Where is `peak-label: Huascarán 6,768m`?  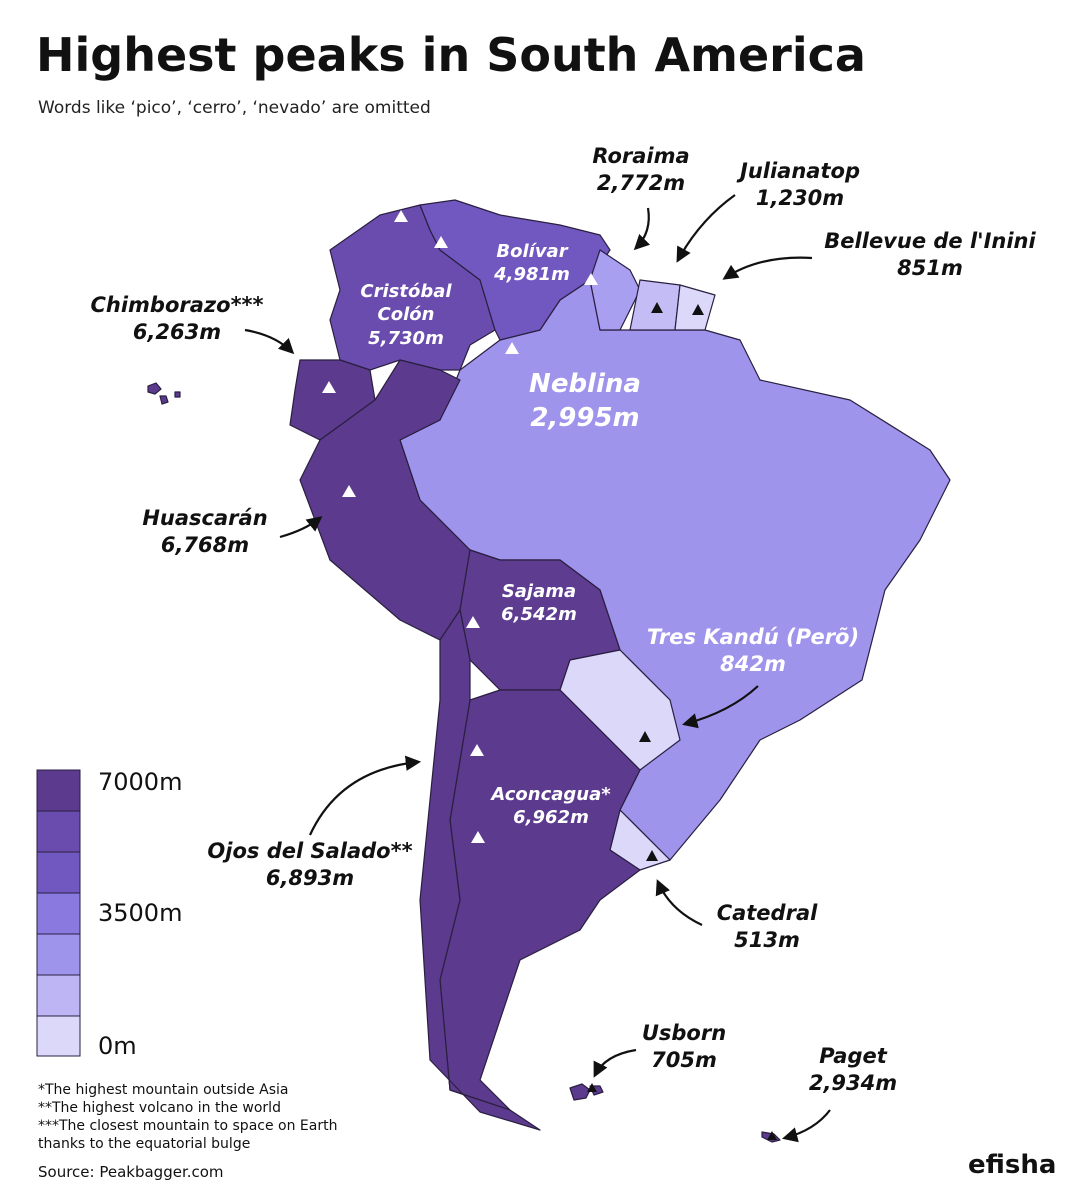
peak-label: Huascarán 6,768m is located at coordinates (204, 532).